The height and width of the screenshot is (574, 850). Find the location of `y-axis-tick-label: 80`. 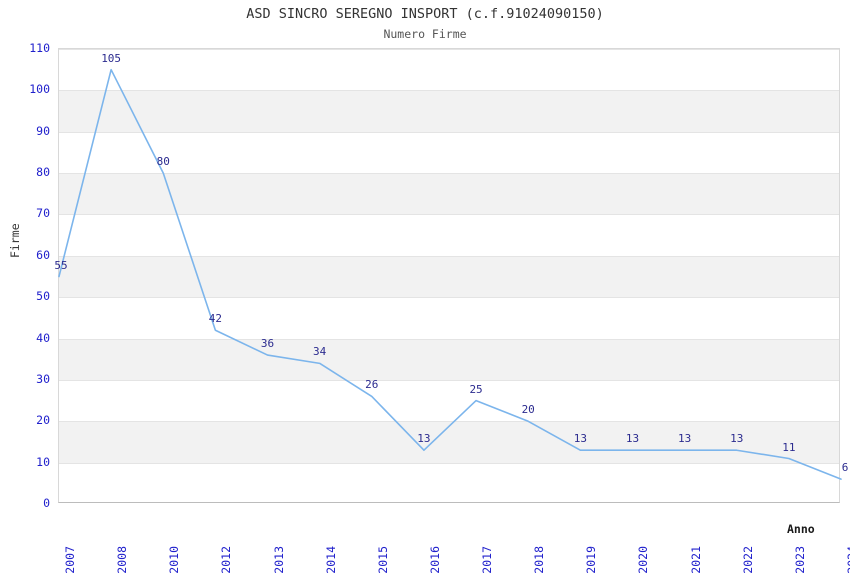

y-axis-tick-label: 80 is located at coordinates (43, 172).